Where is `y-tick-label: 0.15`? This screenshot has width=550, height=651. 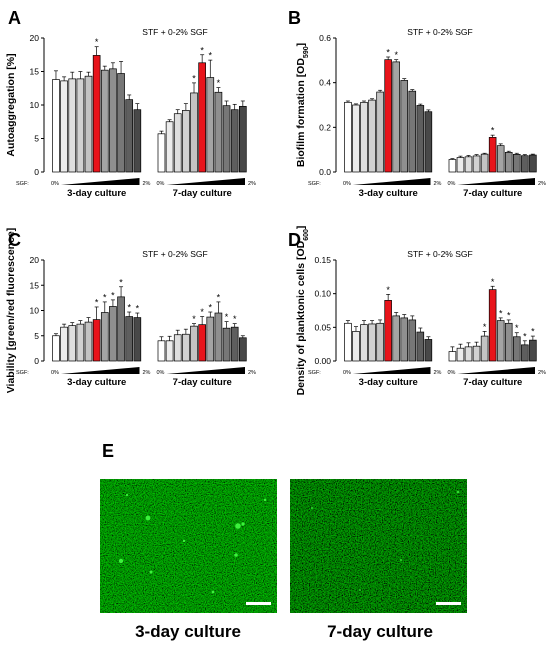 y-tick-label: 0.15 is located at coordinates (322, 260).